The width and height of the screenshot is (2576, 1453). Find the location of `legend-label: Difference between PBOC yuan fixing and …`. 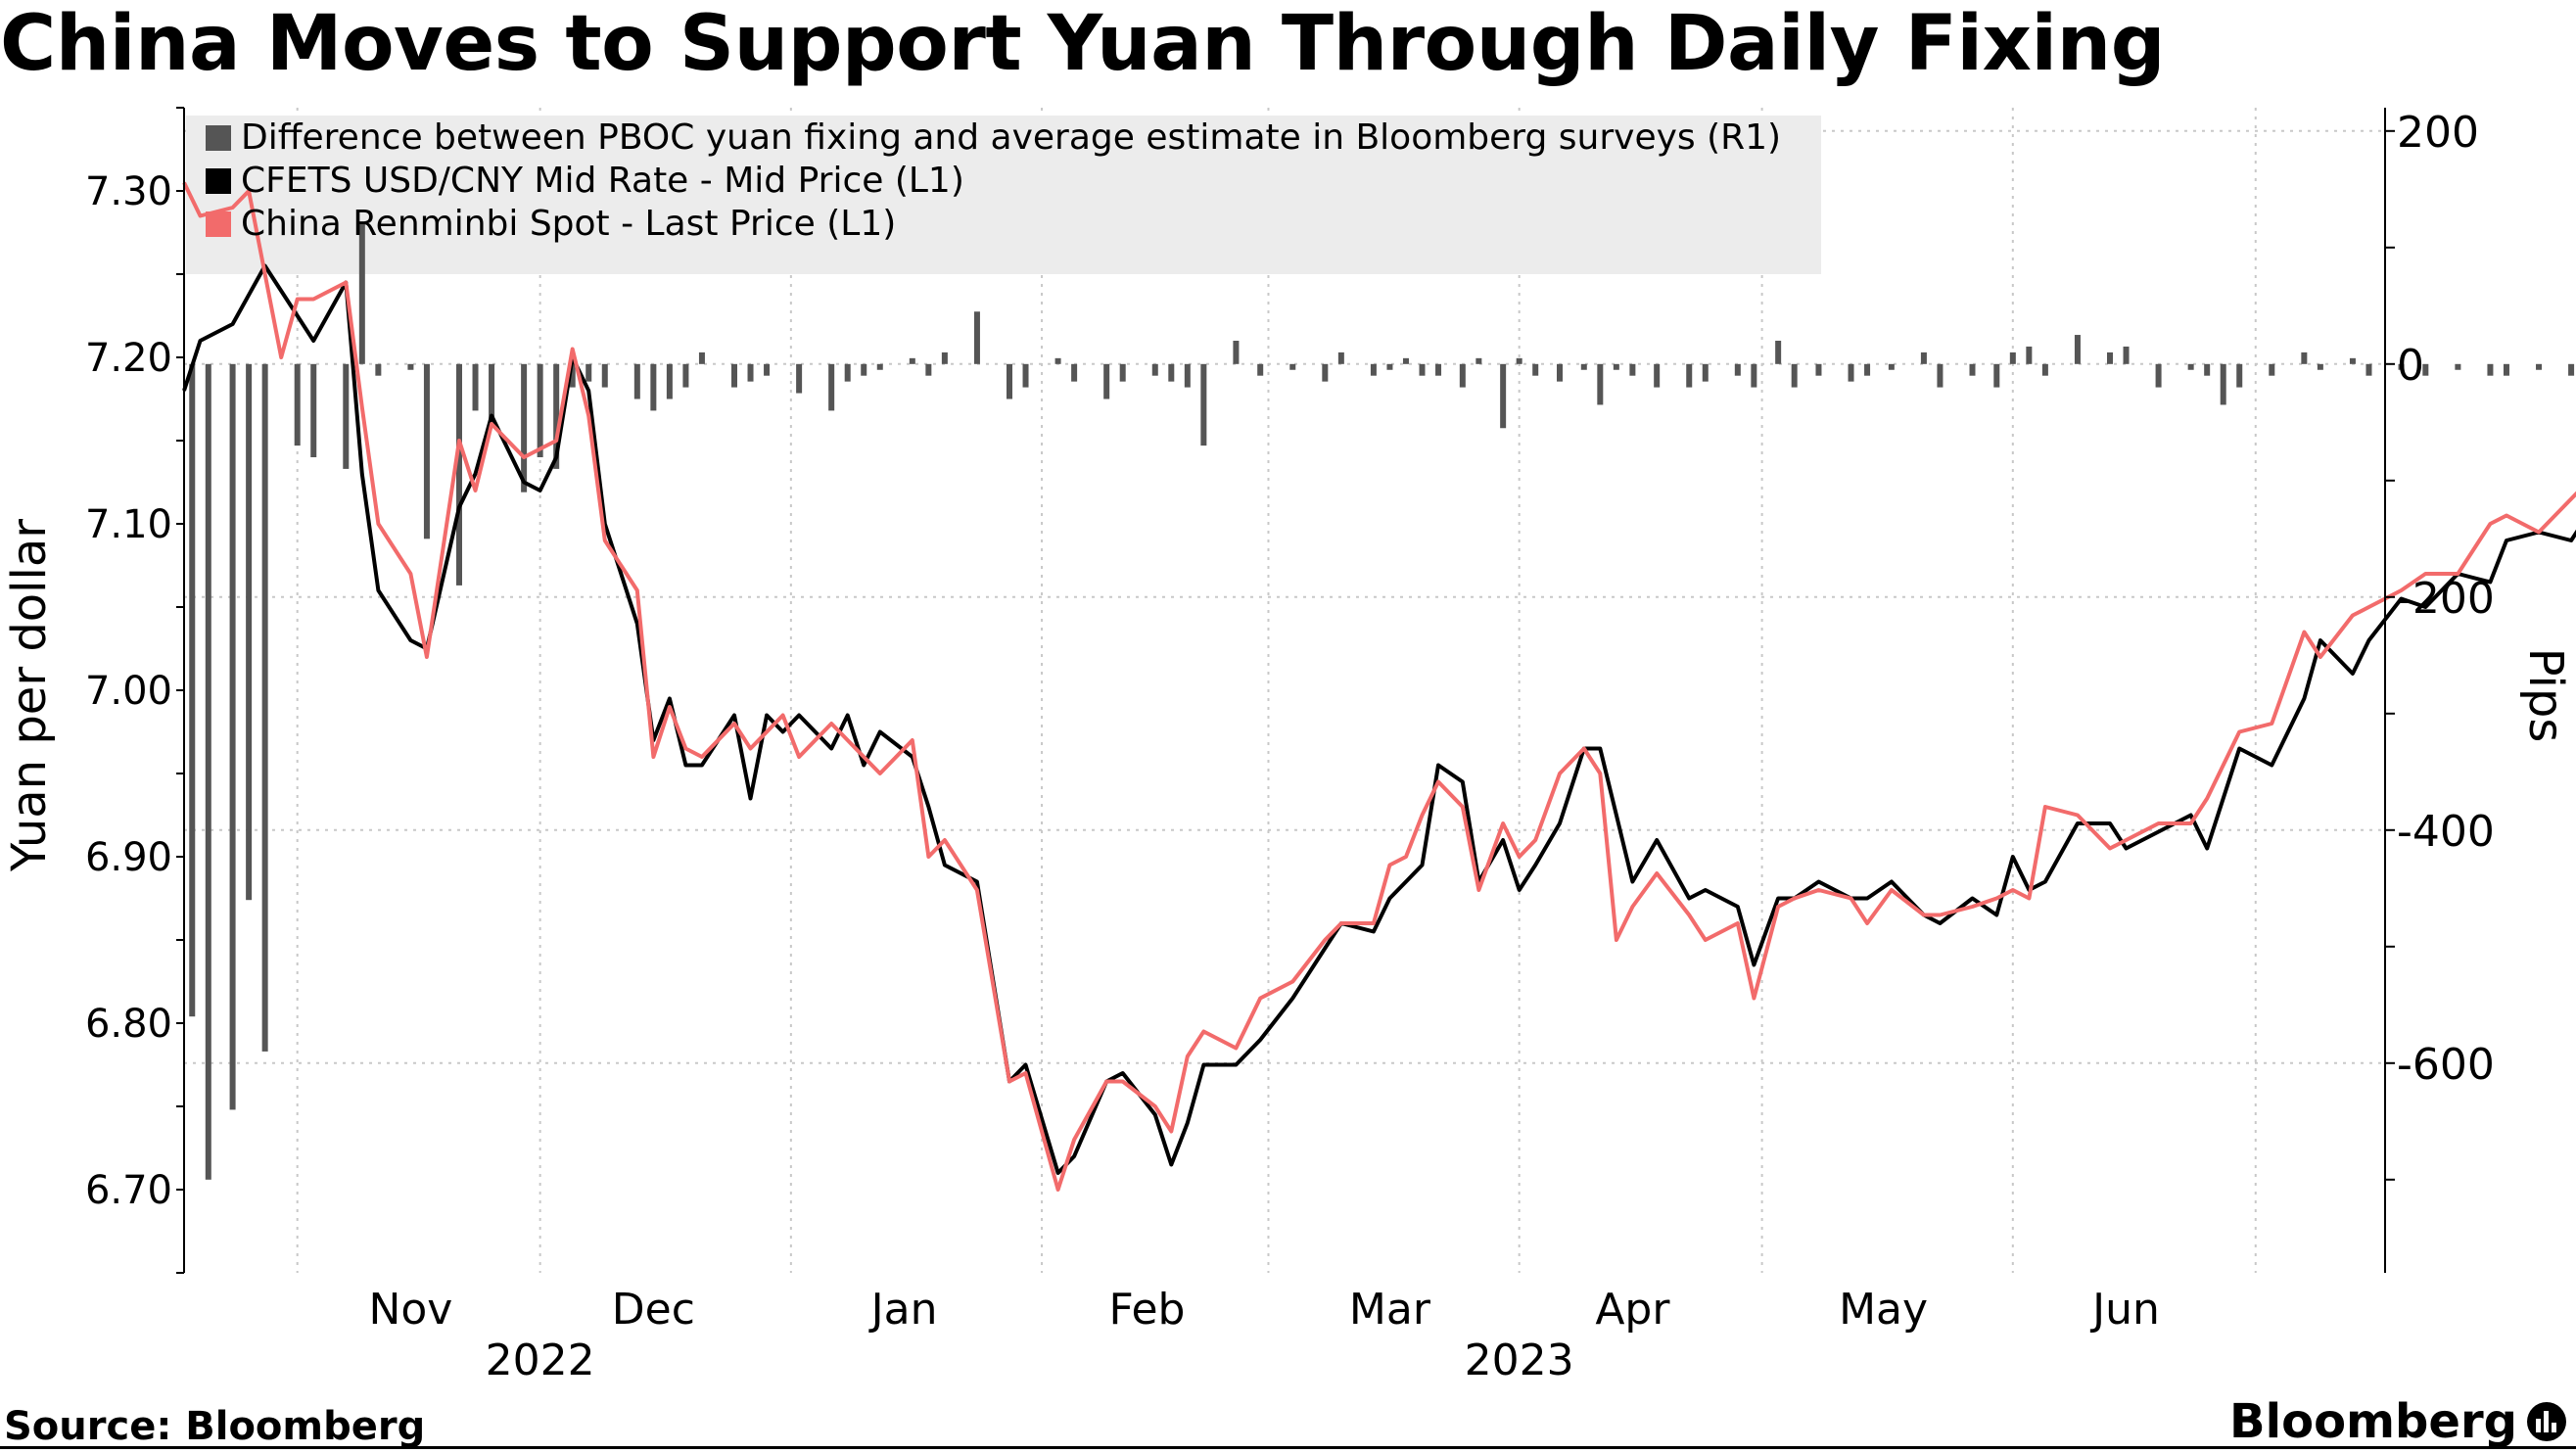

legend-label: Difference between PBOC yuan fixing and … is located at coordinates (1011, 137).